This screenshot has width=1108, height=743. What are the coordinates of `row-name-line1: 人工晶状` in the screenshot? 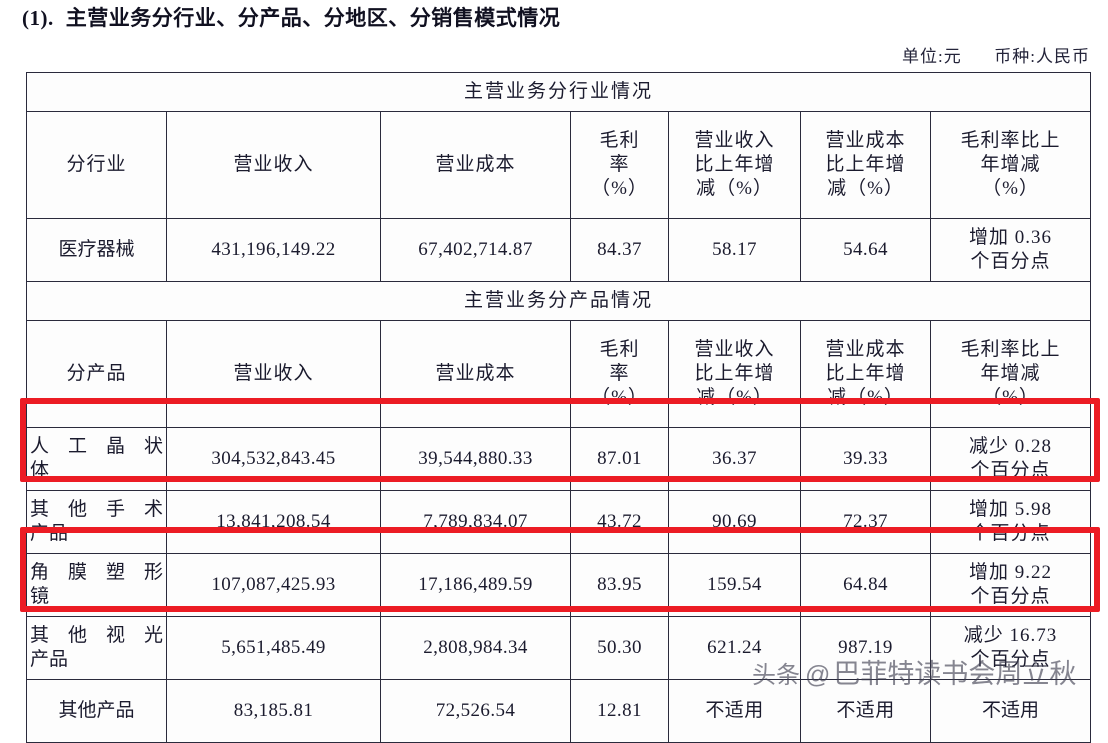 It's located at (96, 446).